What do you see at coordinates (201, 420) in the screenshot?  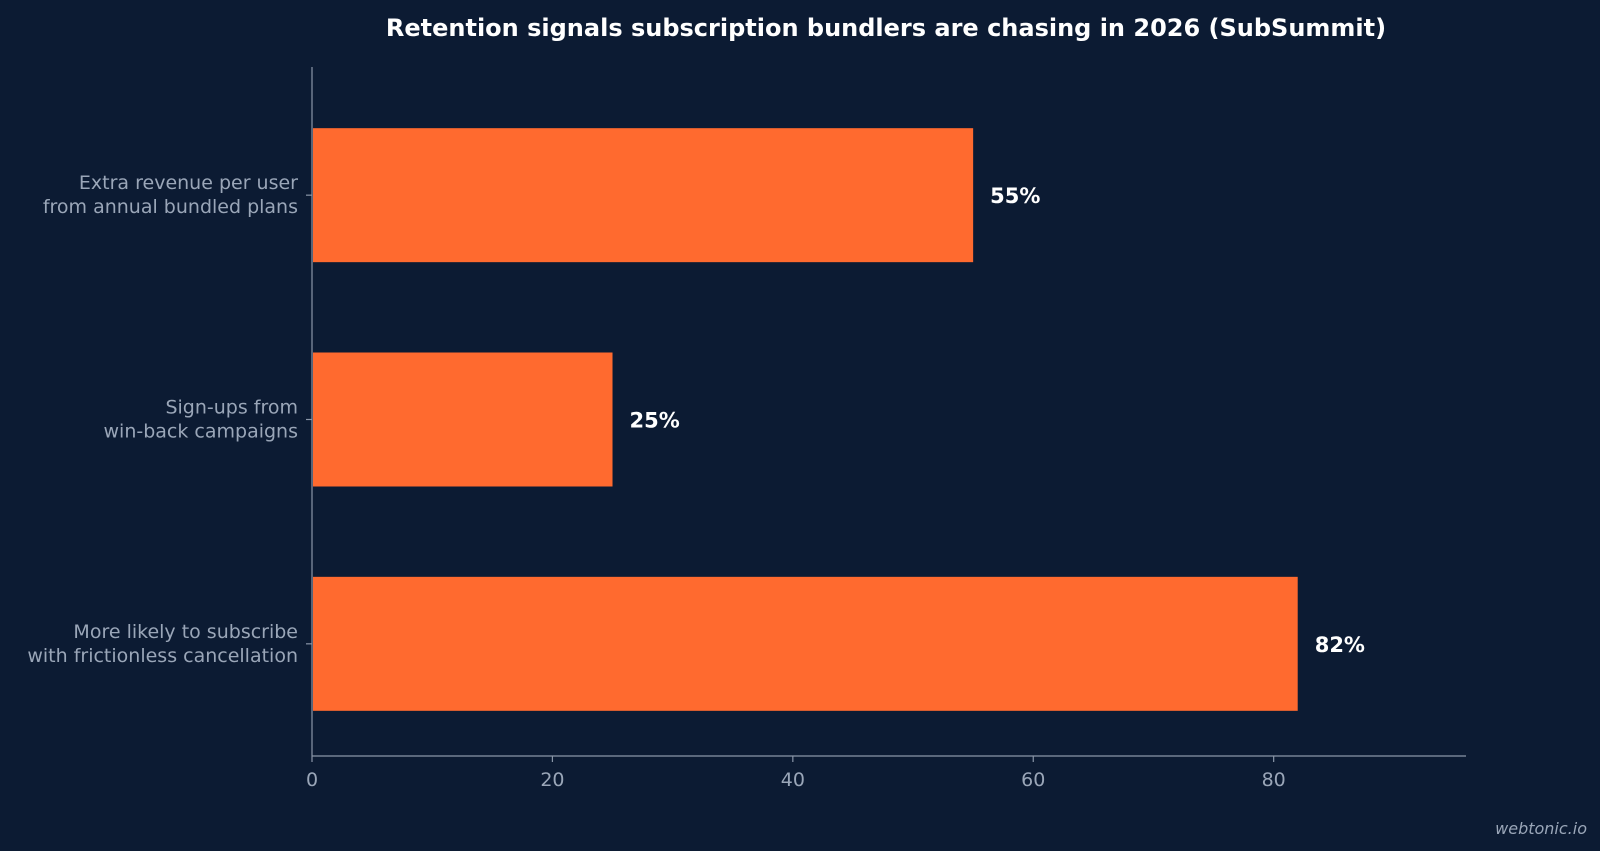 I see `category-label: Sign-ups from win-back campaigns` at bounding box center [201, 420].